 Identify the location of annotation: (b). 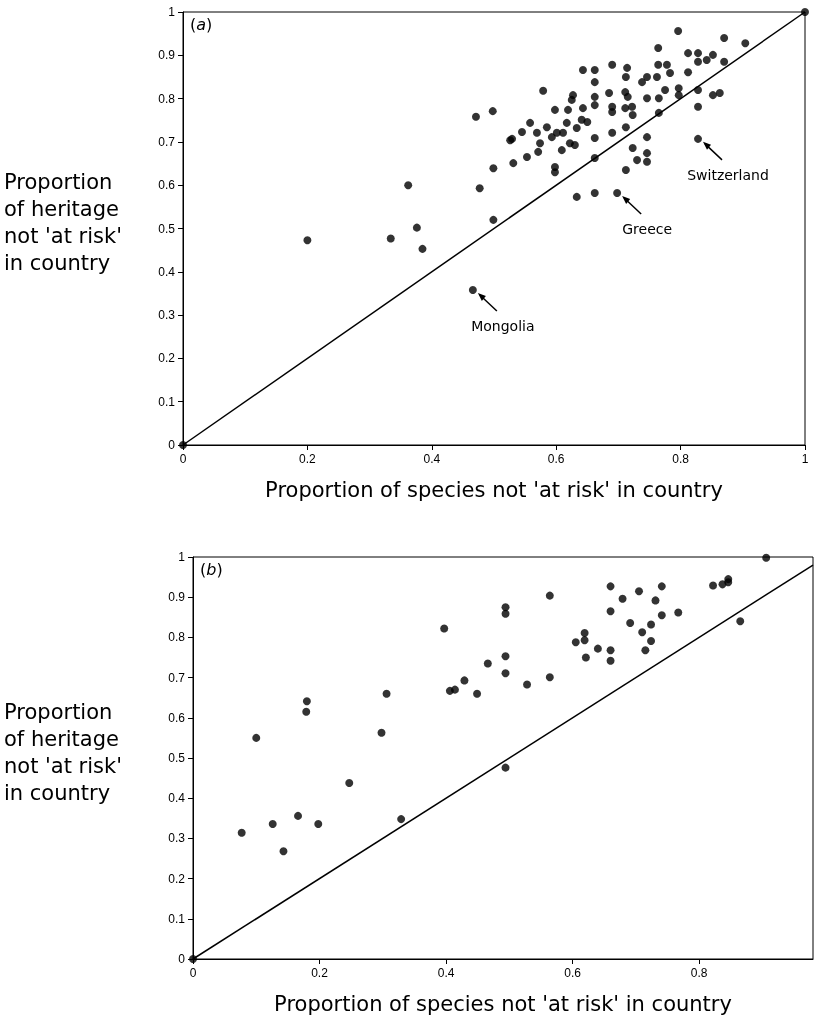
(211, 569).